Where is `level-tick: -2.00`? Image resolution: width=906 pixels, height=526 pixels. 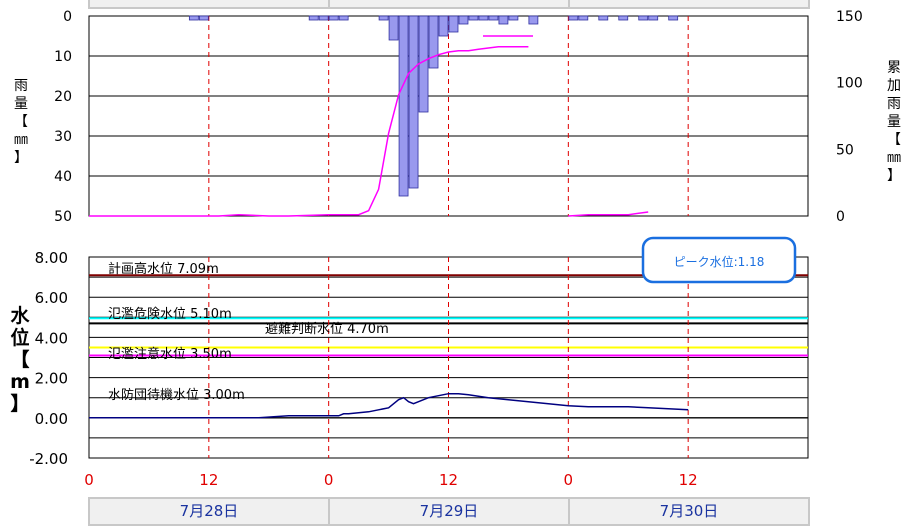
level-tick: -2.00 is located at coordinates (48, 459).